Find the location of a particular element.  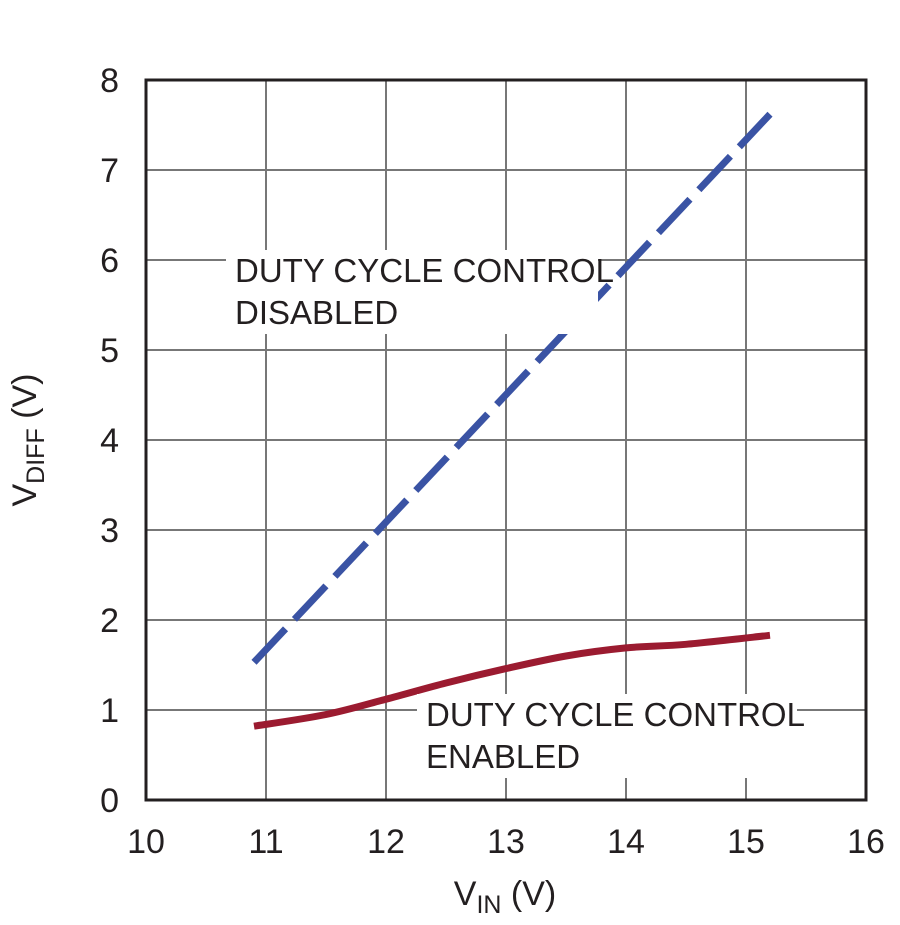

x-tick-label: 12 is located at coordinates (386, 842).